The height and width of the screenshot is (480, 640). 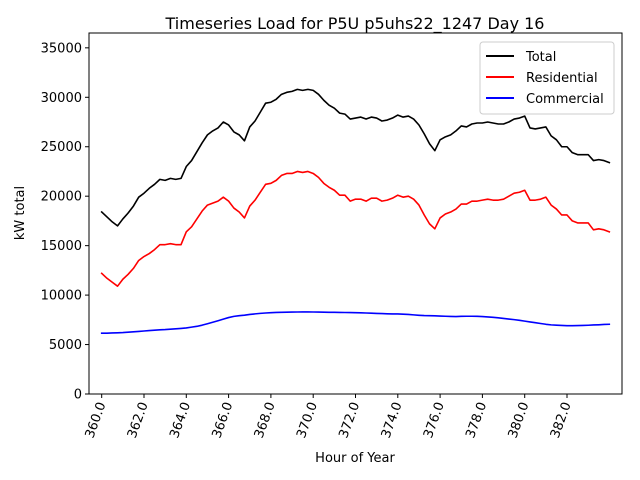 I want to click on x-axis-title: Hour of Year, so click(x=355, y=458).